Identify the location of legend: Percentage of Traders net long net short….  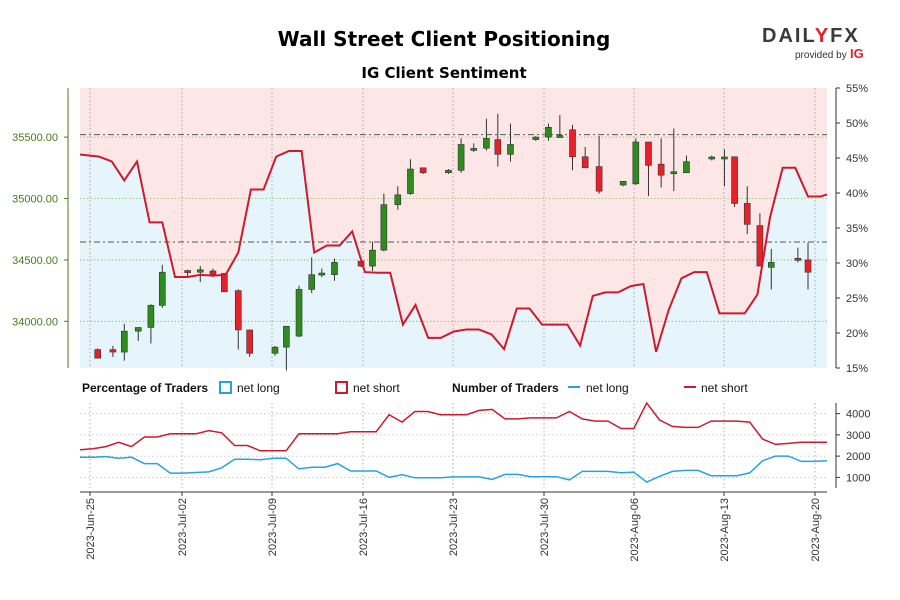
(415, 388).